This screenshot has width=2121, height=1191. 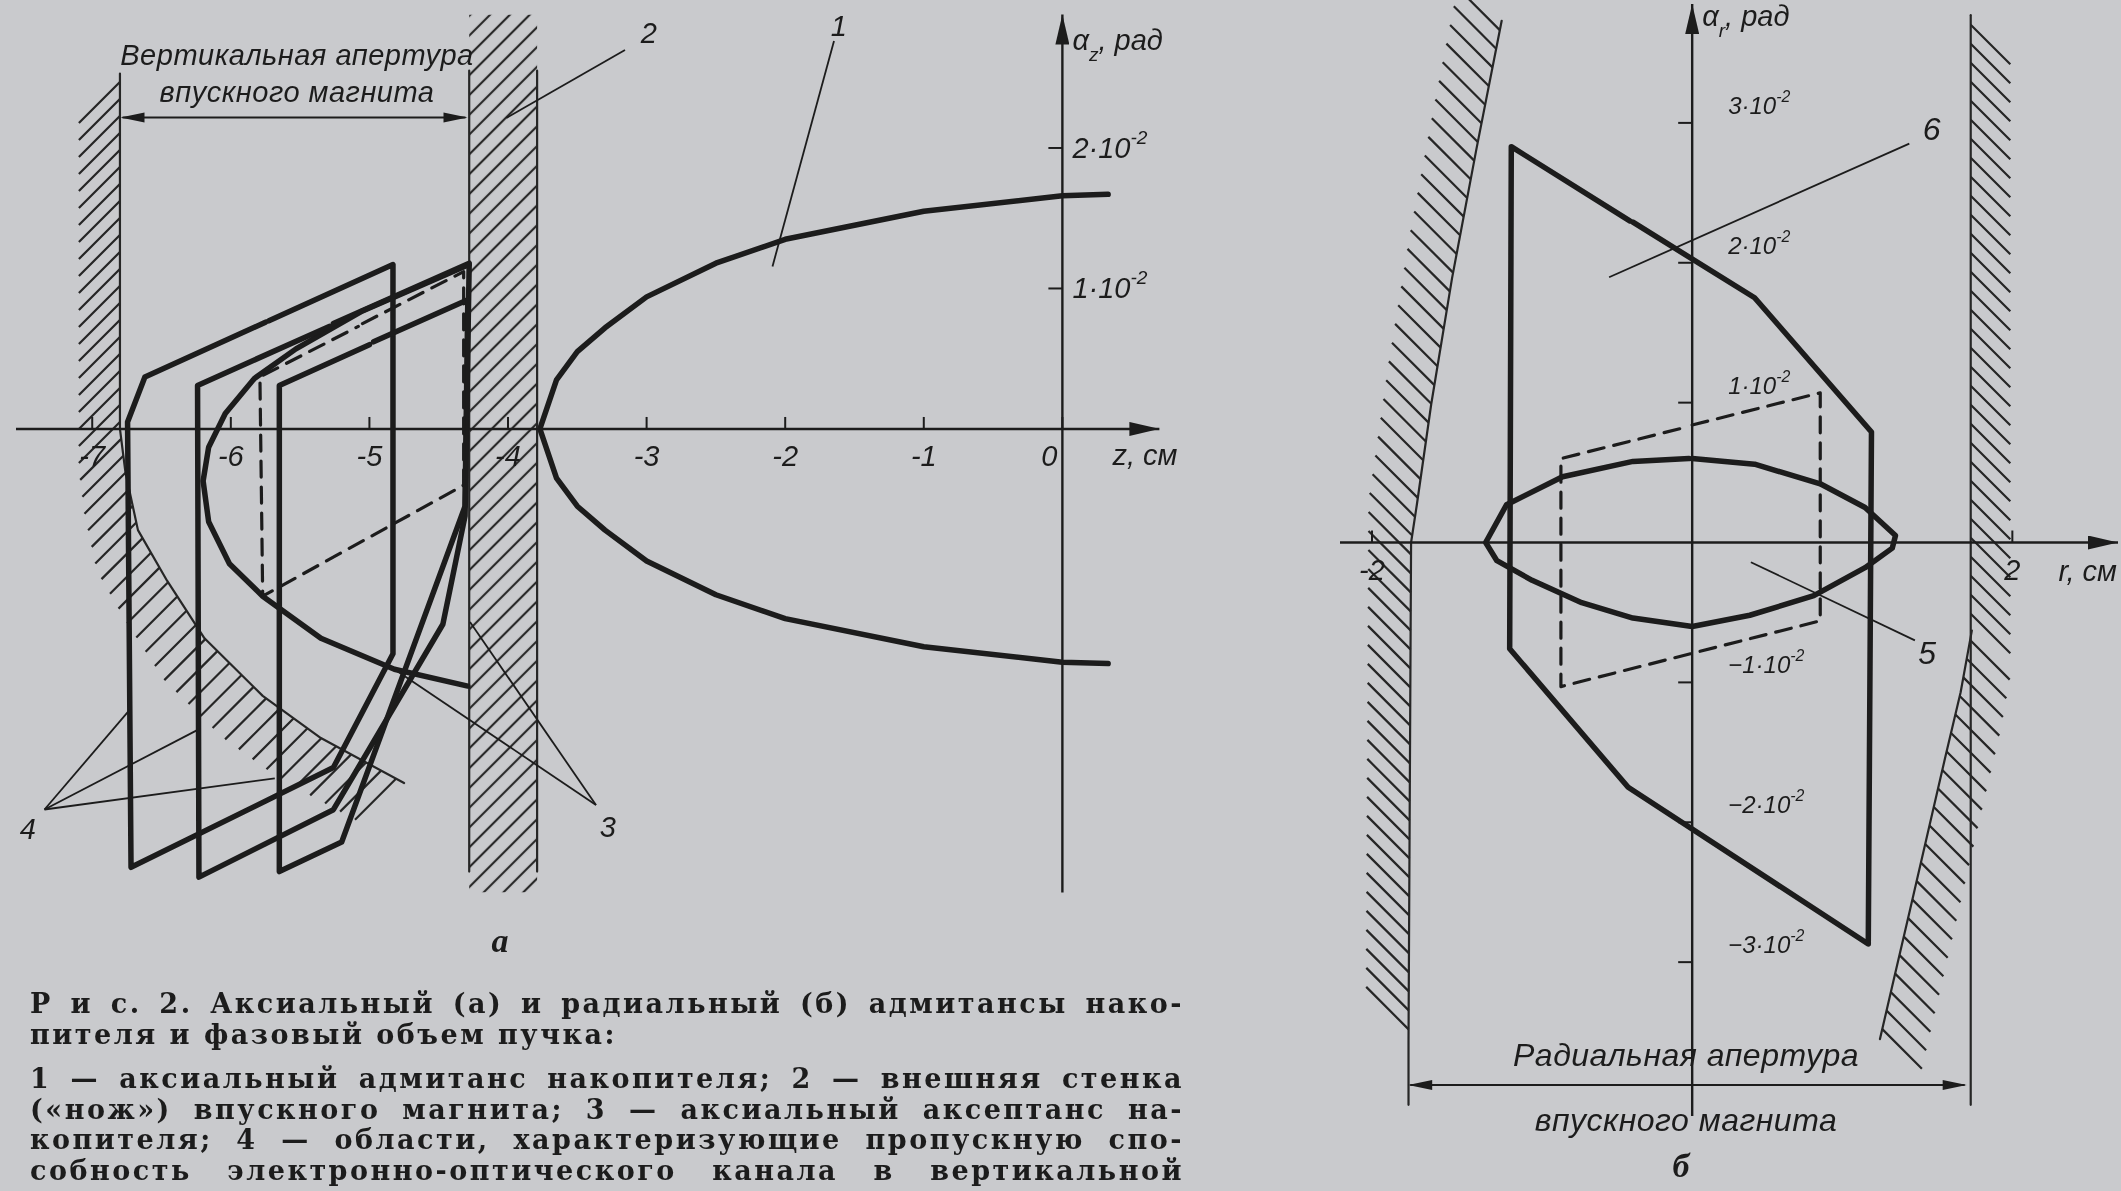 I want to click on annotation: Вертикальная апертура впускного магнита, so click(x=297, y=73).